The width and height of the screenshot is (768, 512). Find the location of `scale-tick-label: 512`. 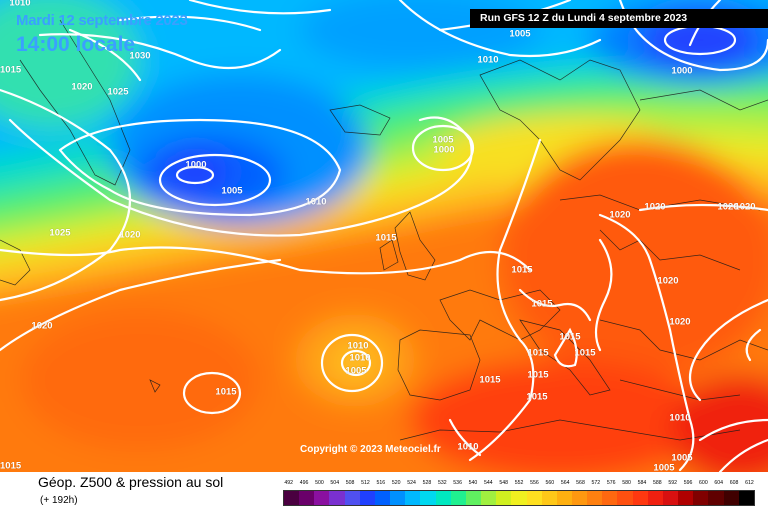

scale-tick-label: 512 is located at coordinates (365, 483).